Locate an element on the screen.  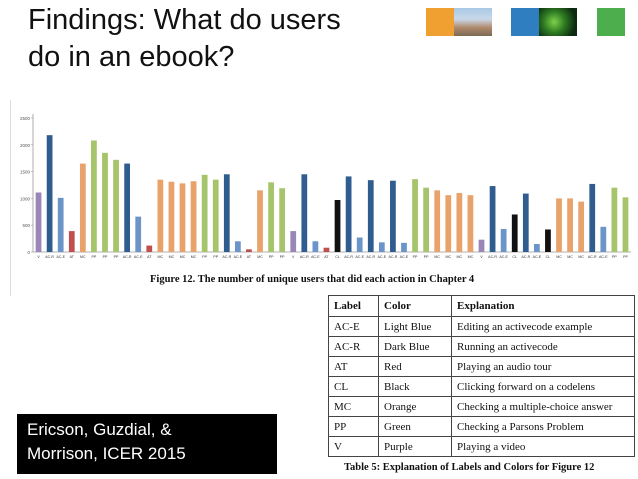
table-cell: Checking a Parsons Problem is located at coordinates (543, 426).